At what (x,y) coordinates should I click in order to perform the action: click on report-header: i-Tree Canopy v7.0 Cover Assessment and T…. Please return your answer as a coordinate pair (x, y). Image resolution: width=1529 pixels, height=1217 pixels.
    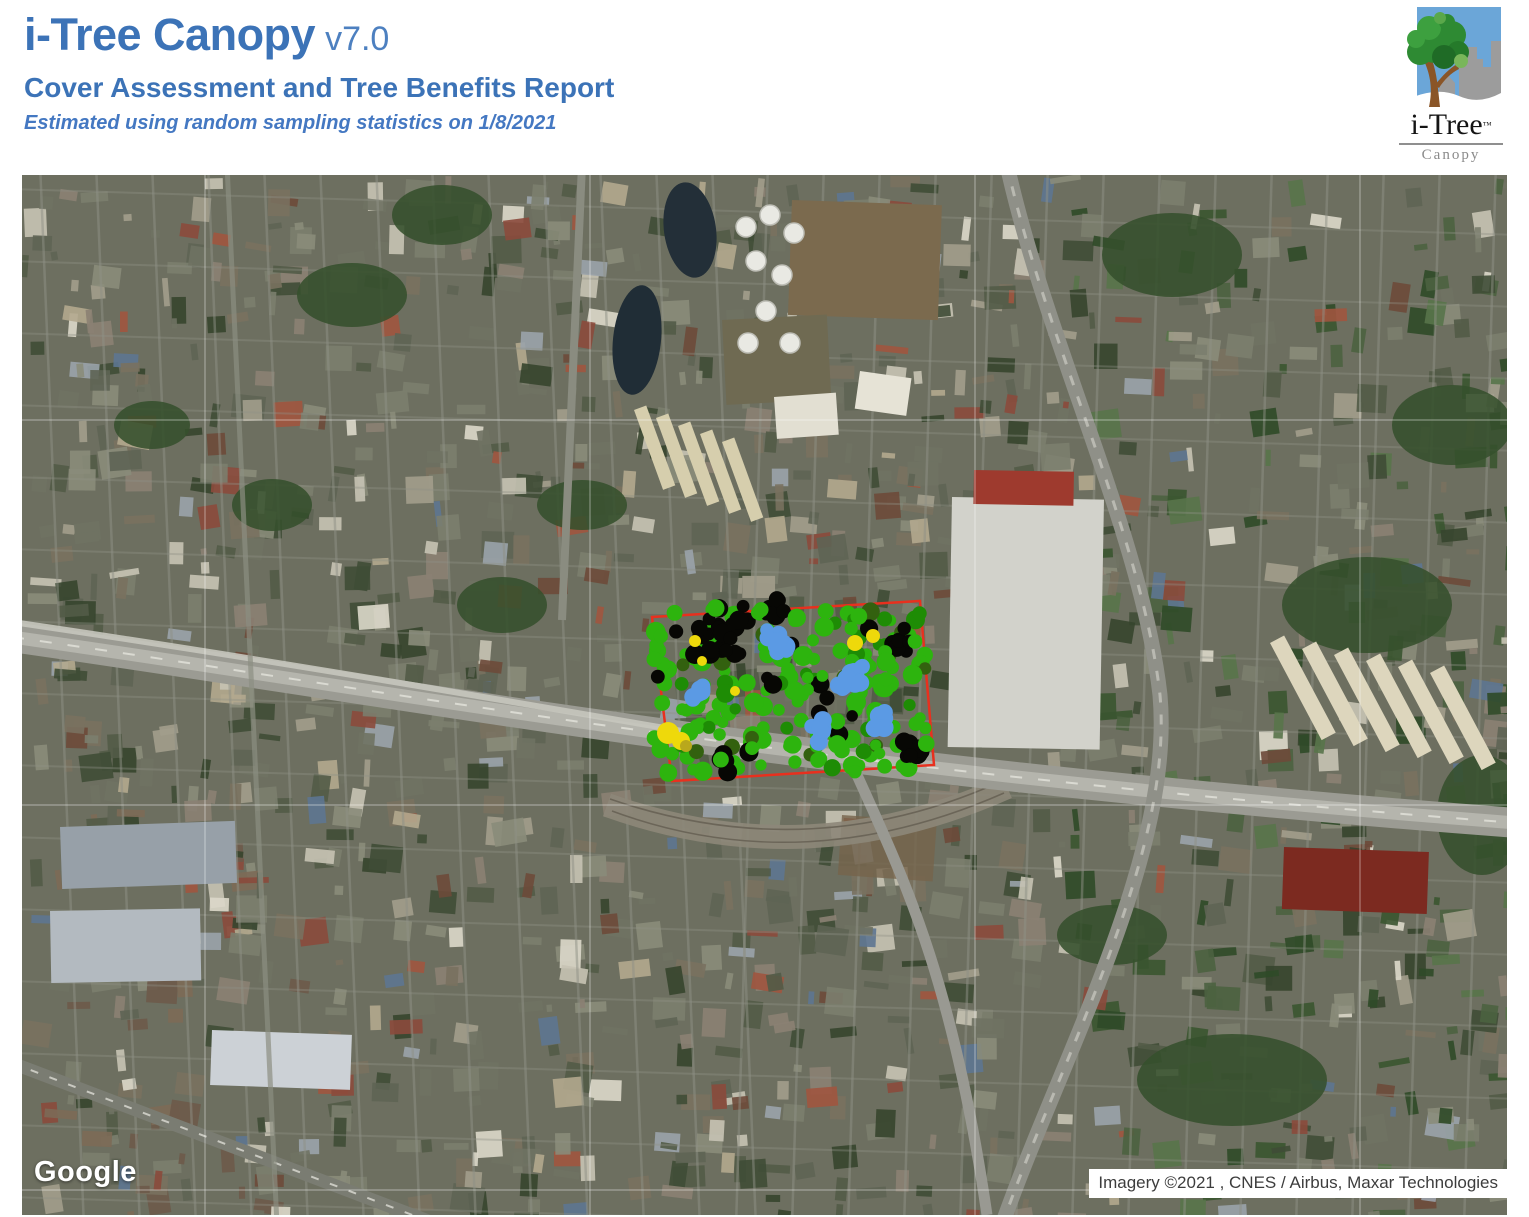
    Looking at the image, I should click on (764, 87).